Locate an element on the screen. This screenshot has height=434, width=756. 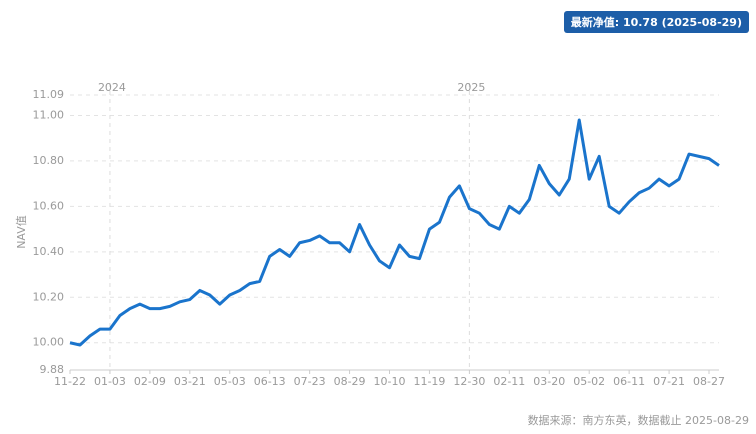
x-tick-label: 01-03 is located at coordinates (110, 381).